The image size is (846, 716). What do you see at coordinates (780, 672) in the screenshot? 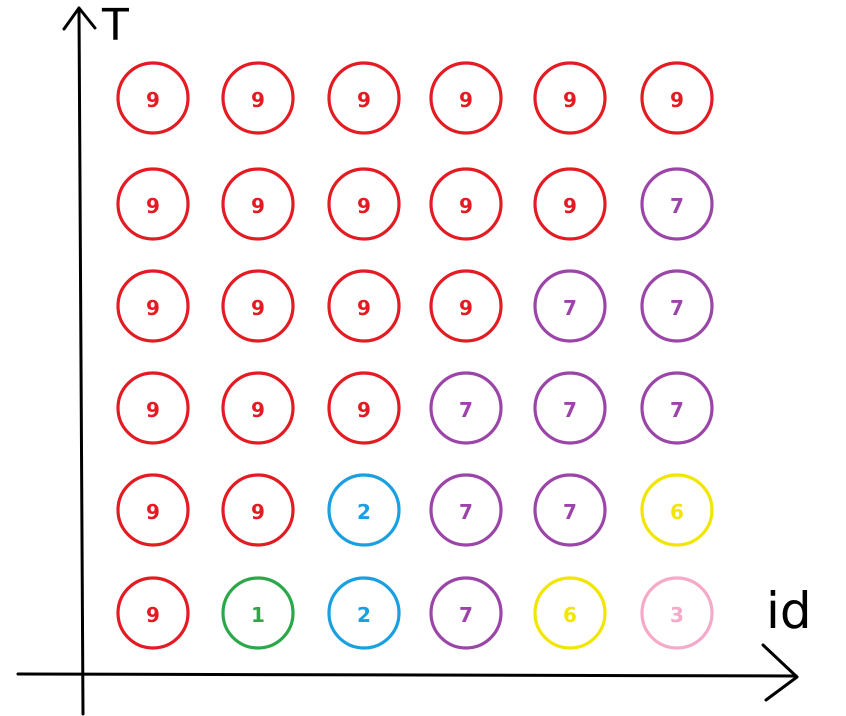
I see `x-axis-arrowhead` at bounding box center [780, 672].